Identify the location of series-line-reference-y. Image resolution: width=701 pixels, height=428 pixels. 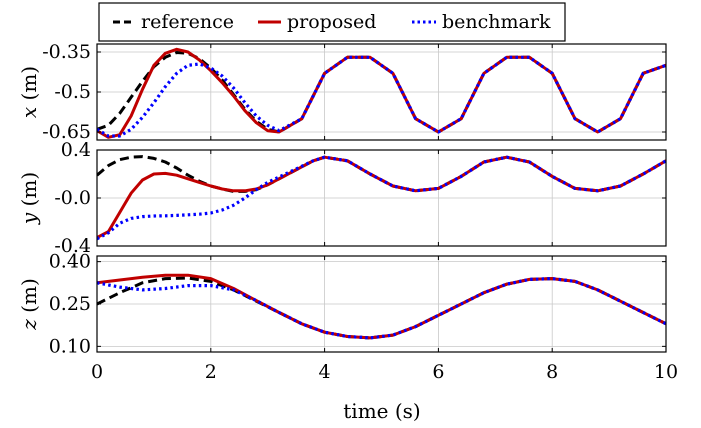
(381, 174).